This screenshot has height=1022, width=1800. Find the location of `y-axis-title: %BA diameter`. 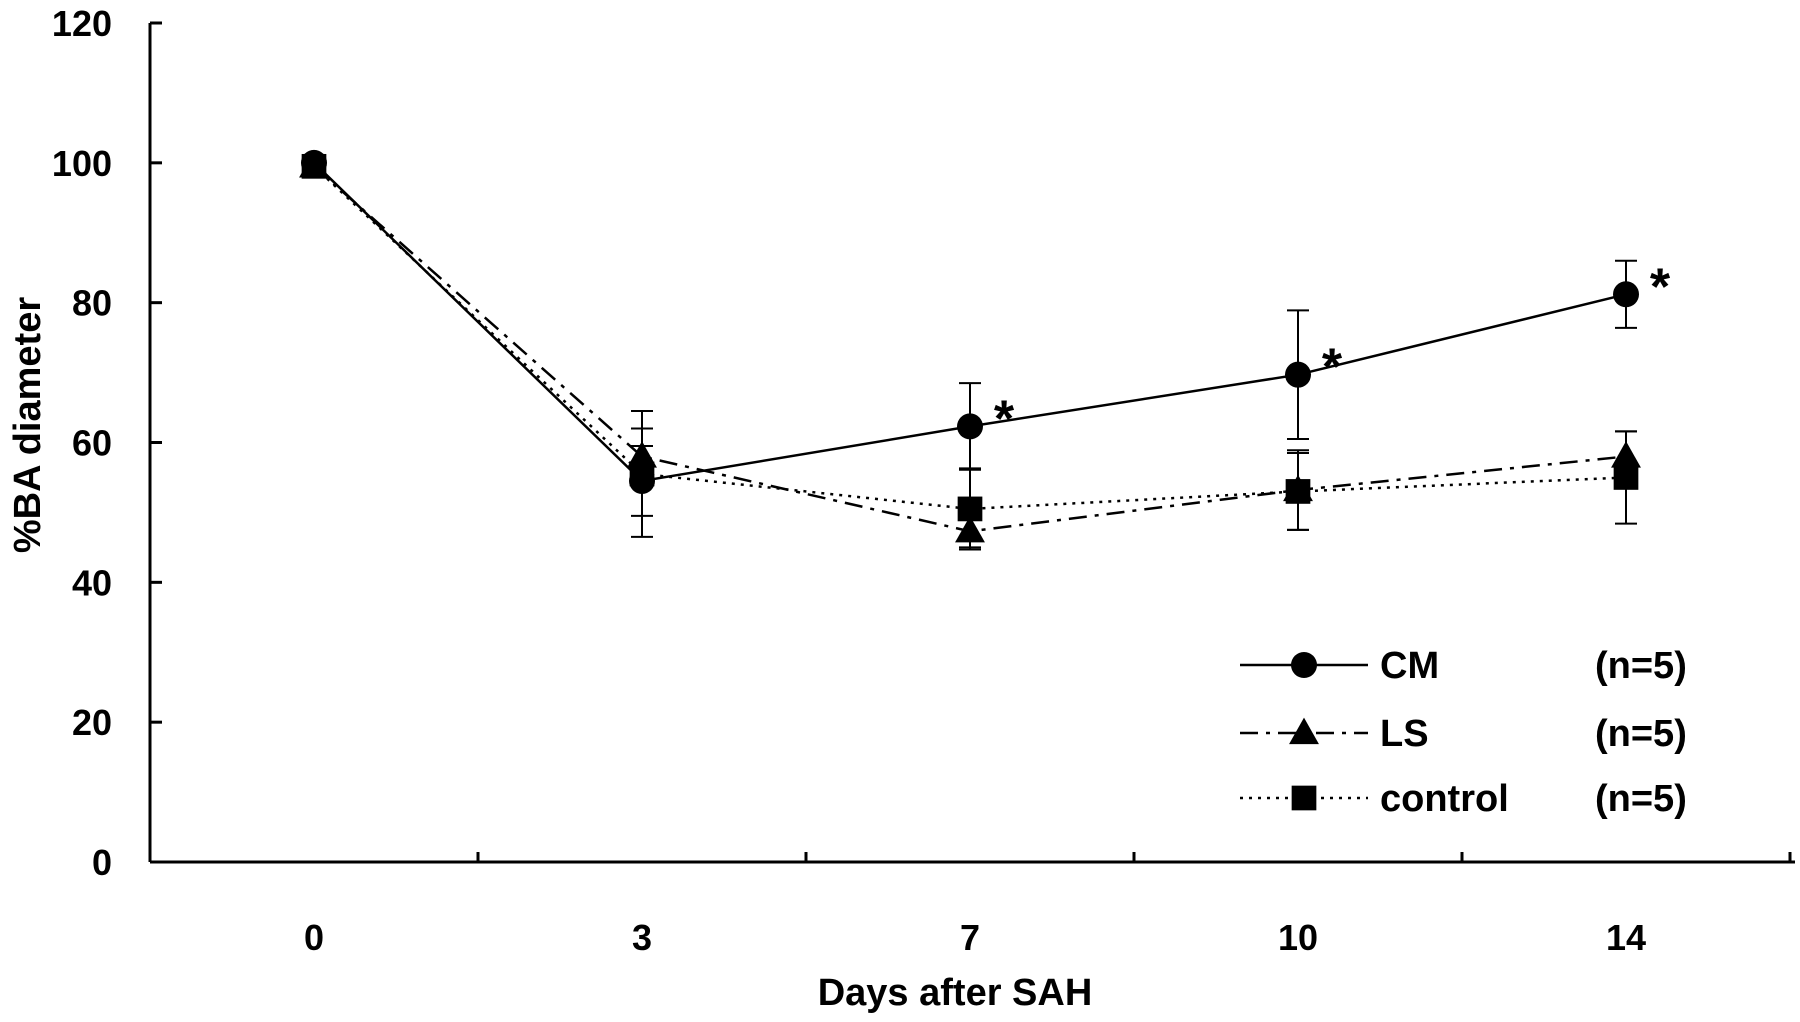

y-axis-title: %BA diameter is located at coordinates (28, 425).